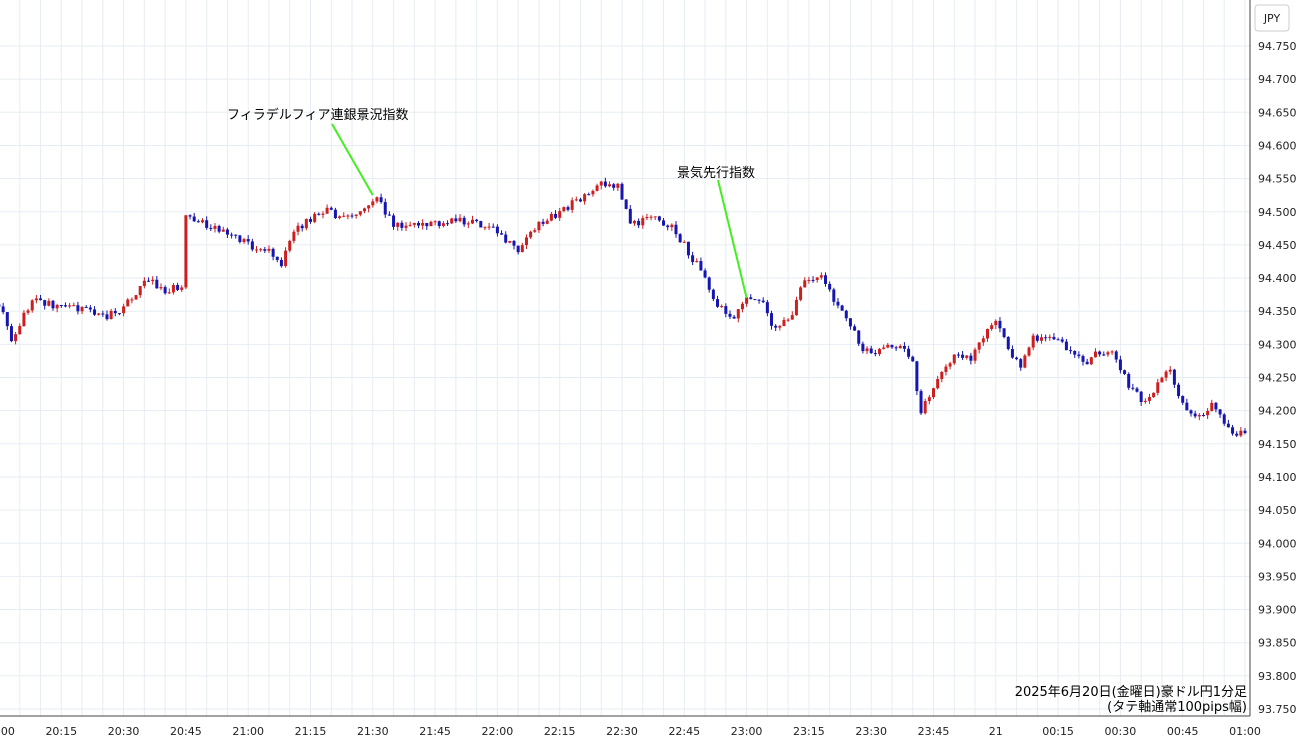  What do you see at coordinates (934, 731) in the screenshot?
I see `x-tick-label: 23:45` at bounding box center [934, 731].